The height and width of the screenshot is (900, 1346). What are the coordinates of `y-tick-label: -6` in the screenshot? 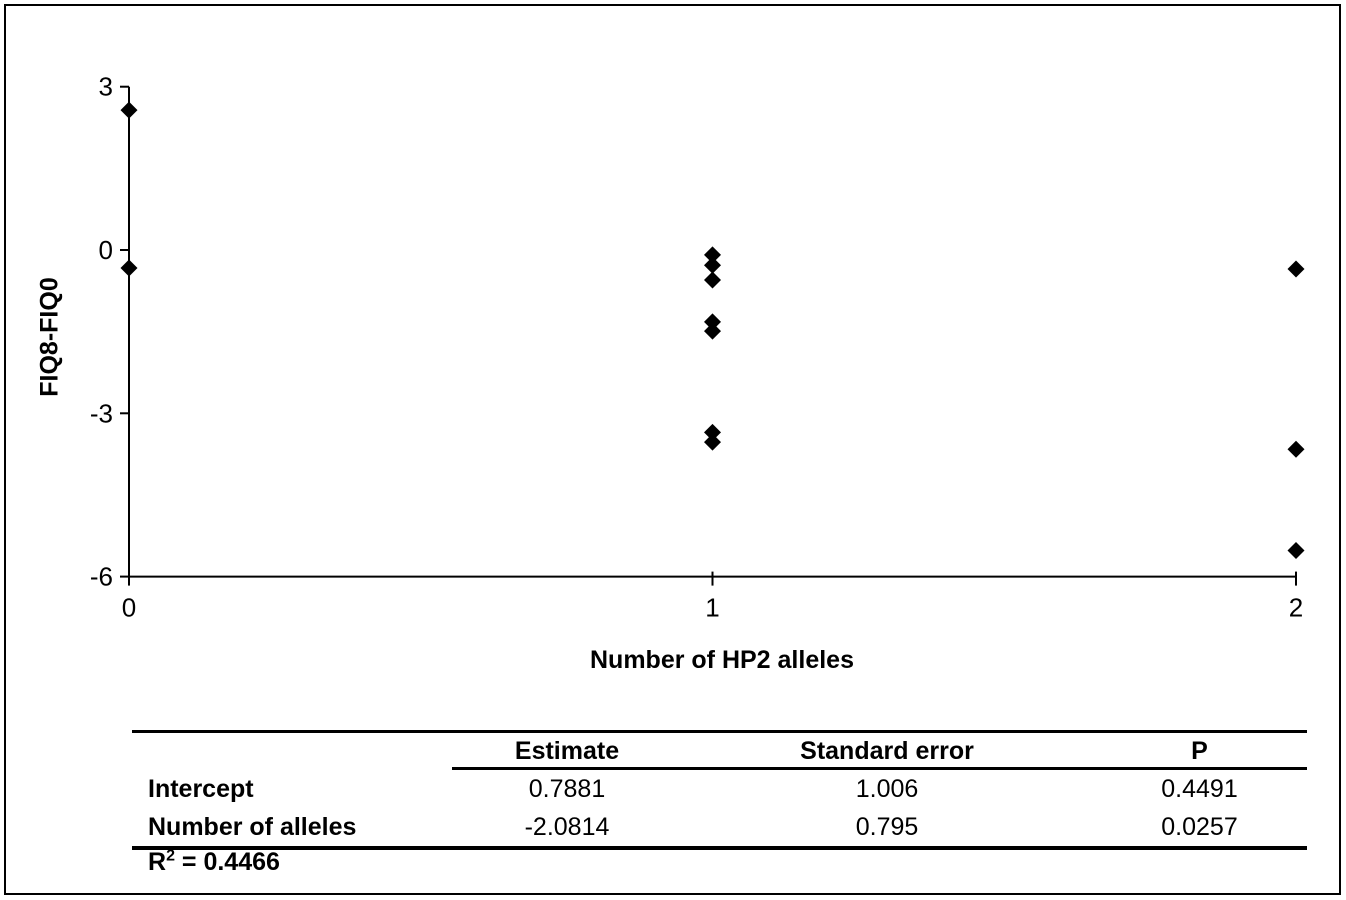 It's located at (101, 577).